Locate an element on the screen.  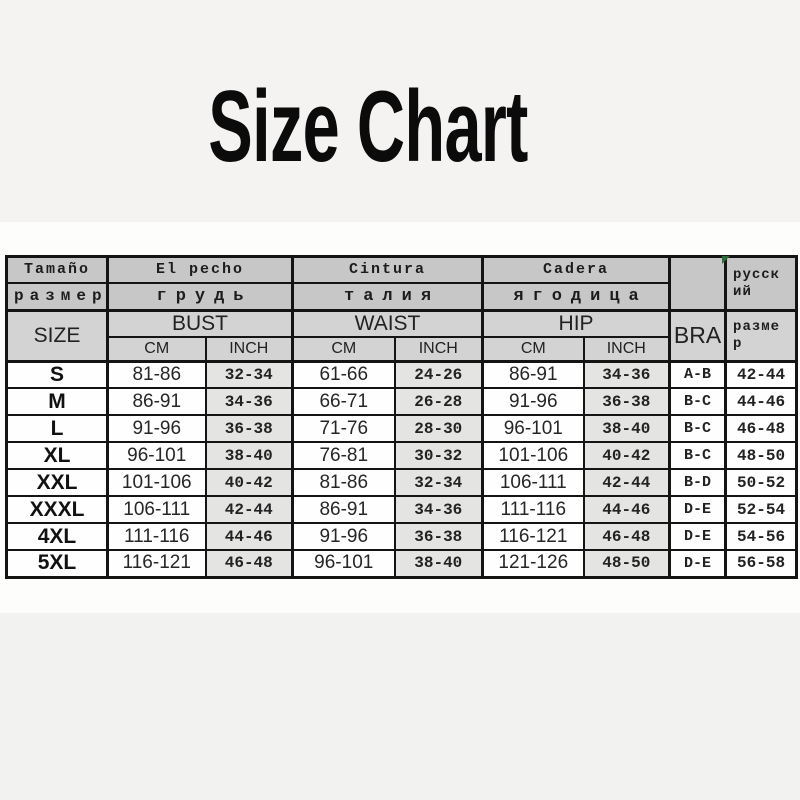
cell-hip_cm: 106-111 is located at coordinates (533, 482).